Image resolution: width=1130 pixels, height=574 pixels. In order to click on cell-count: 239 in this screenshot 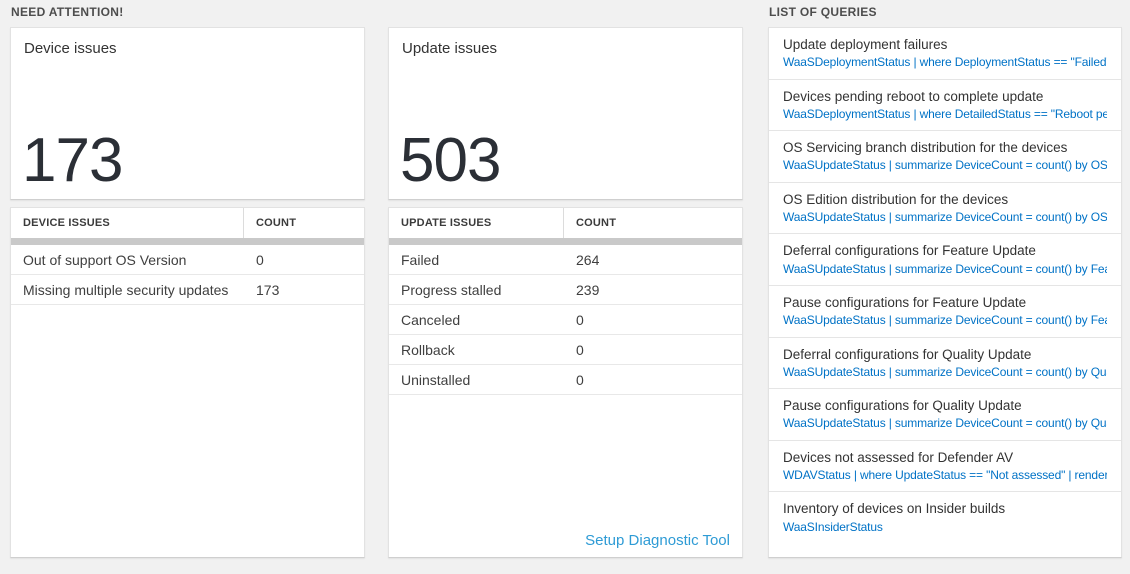, I will do `click(588, 289)`.